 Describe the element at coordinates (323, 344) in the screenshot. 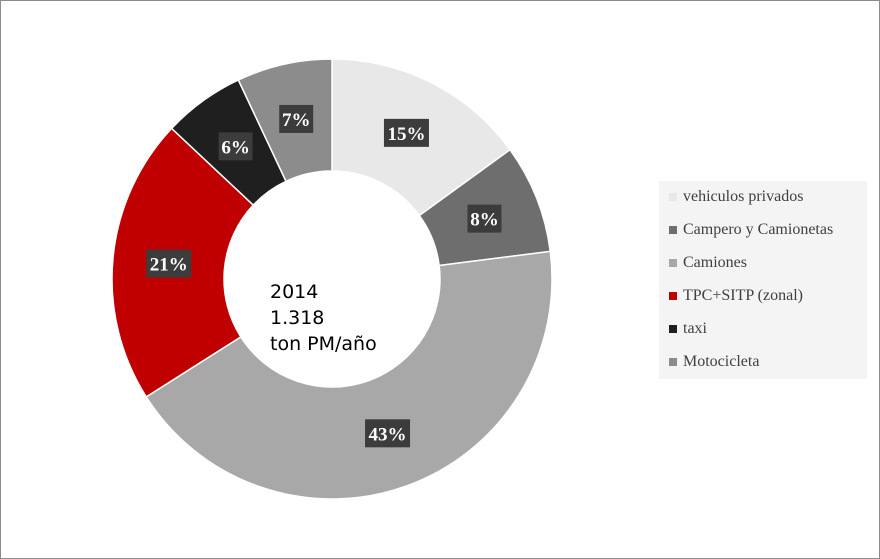

I see `center-unit: ton PM/año` at that location.